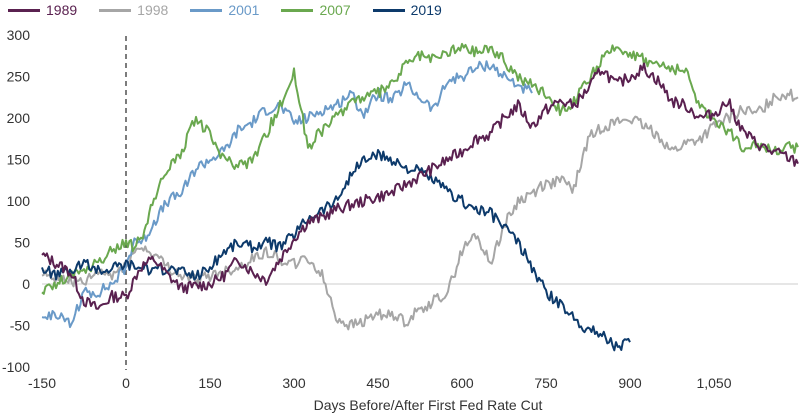  What do you see at coordinates (224, 10) in the screenshot?
I see `legend-item-2001: 2001` at bounding box center [224, 10].